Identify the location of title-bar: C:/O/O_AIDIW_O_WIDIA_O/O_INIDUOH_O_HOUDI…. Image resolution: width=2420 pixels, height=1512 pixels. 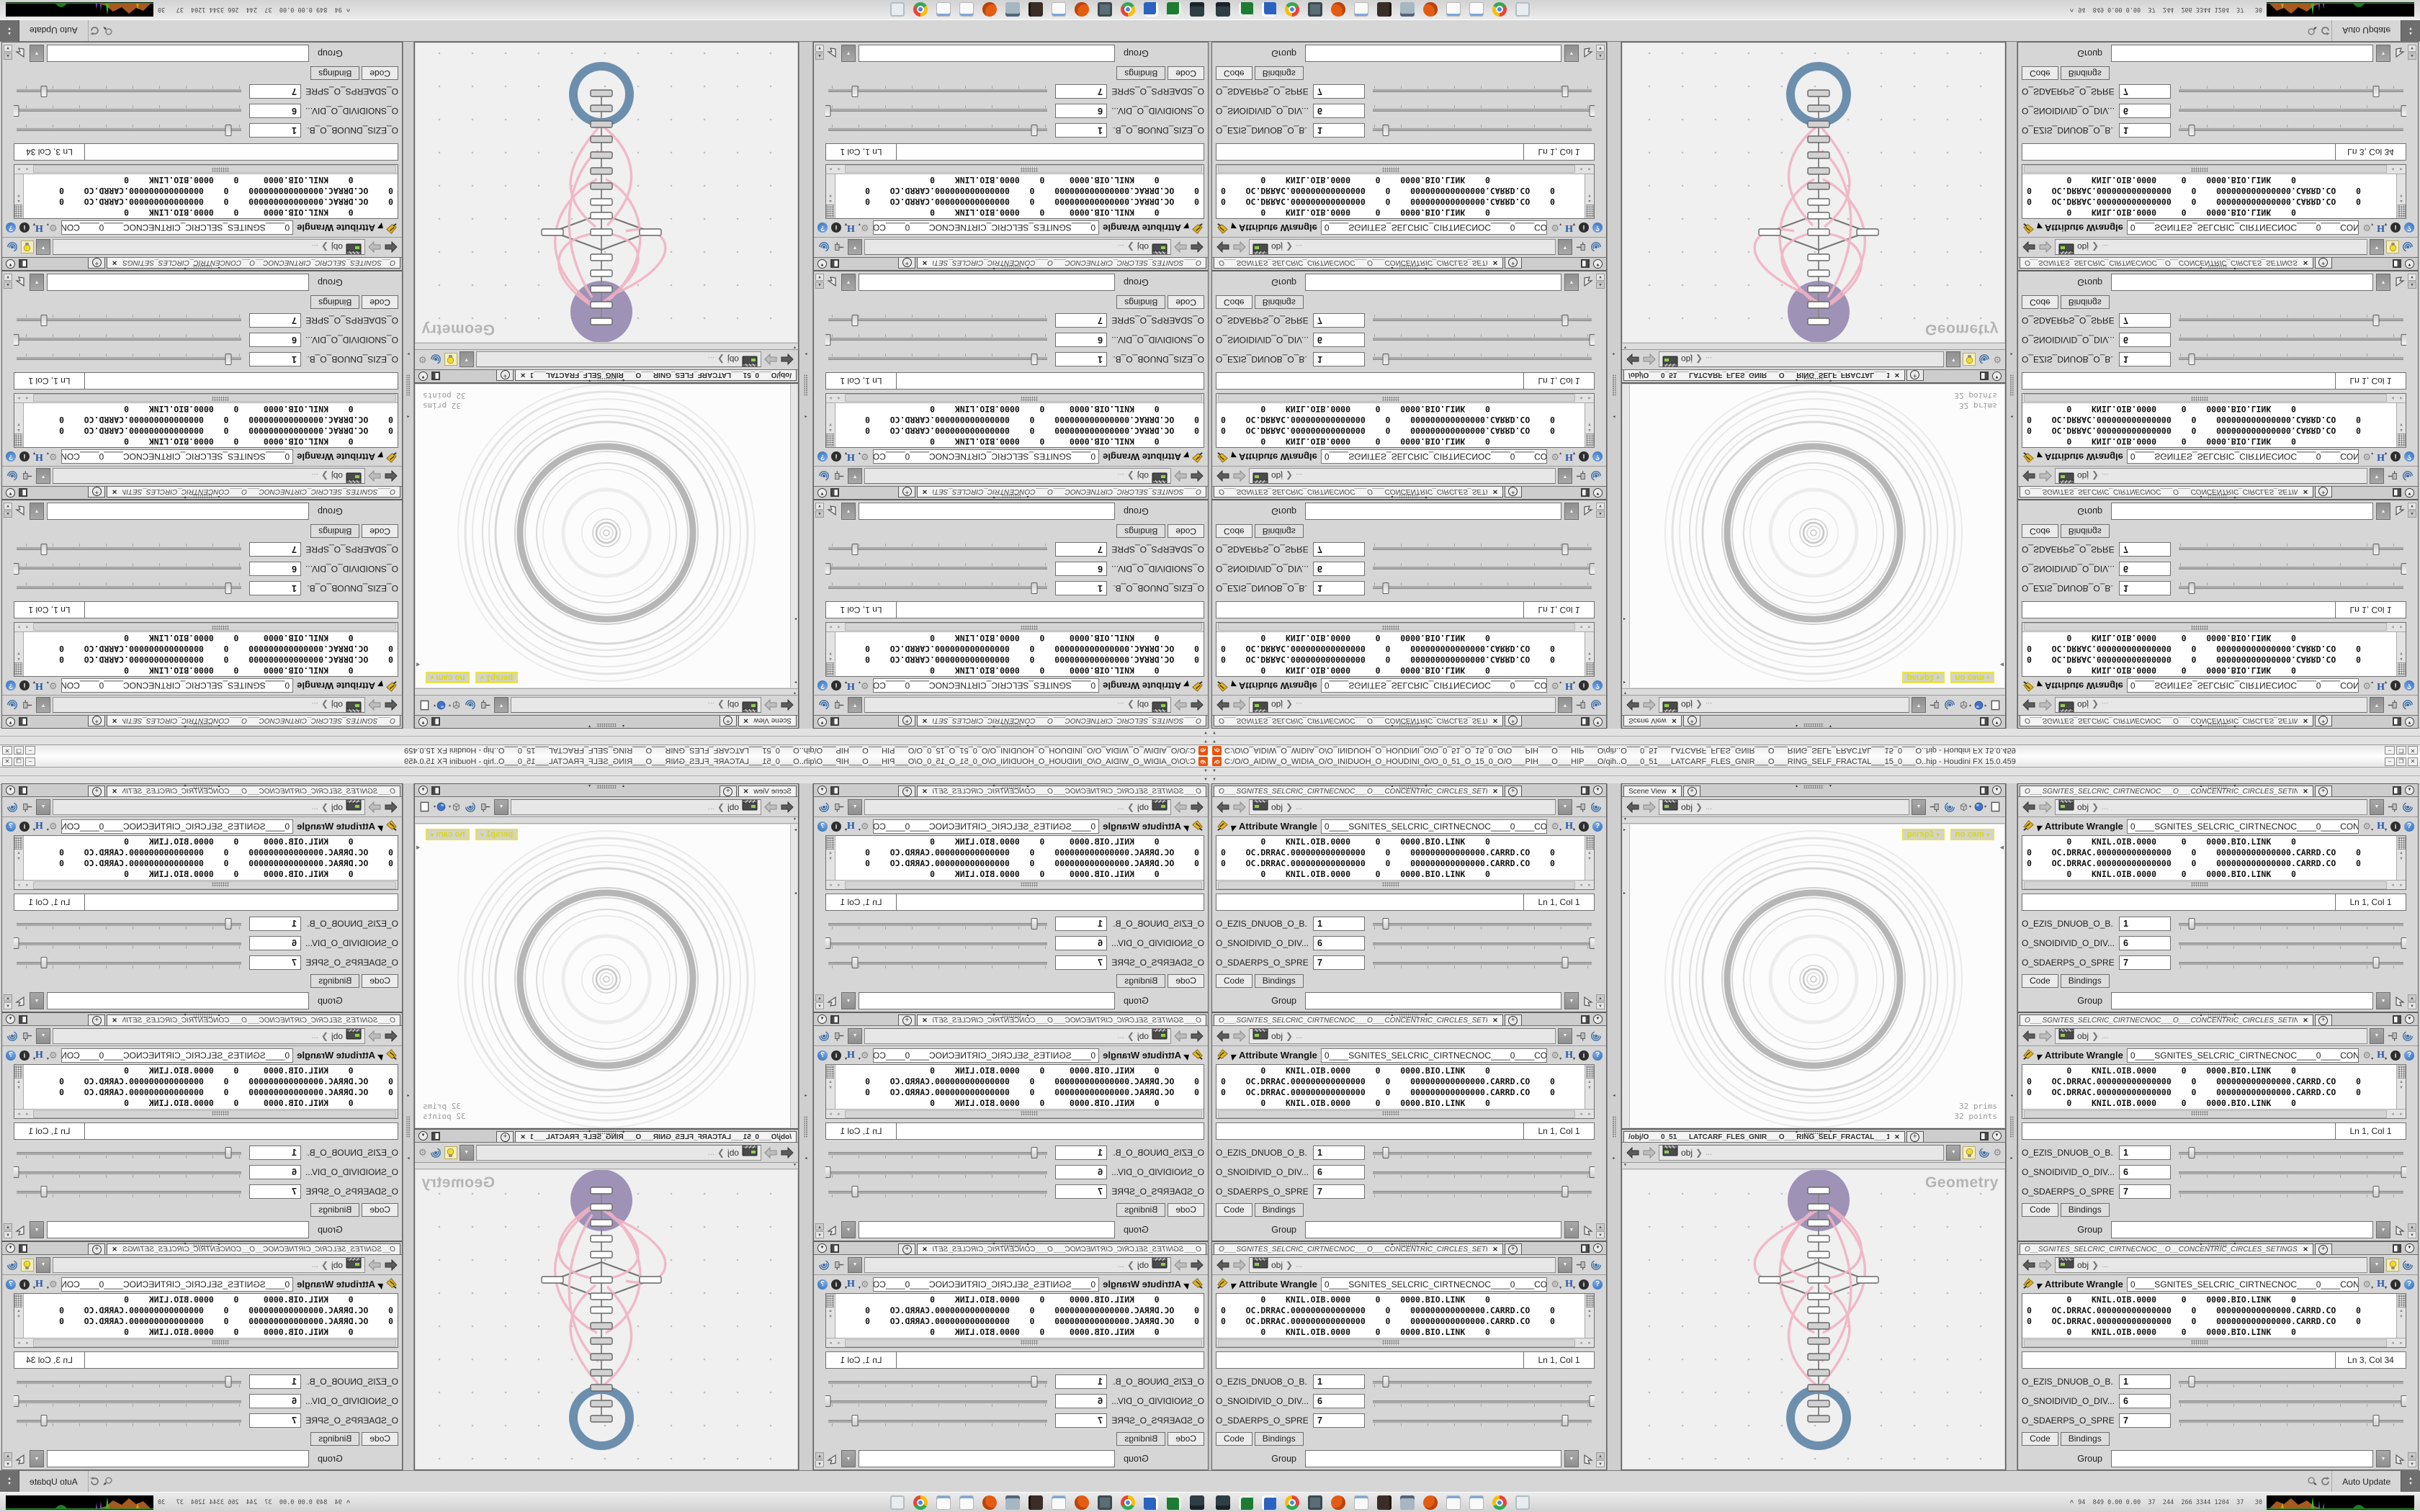
(605, 762).